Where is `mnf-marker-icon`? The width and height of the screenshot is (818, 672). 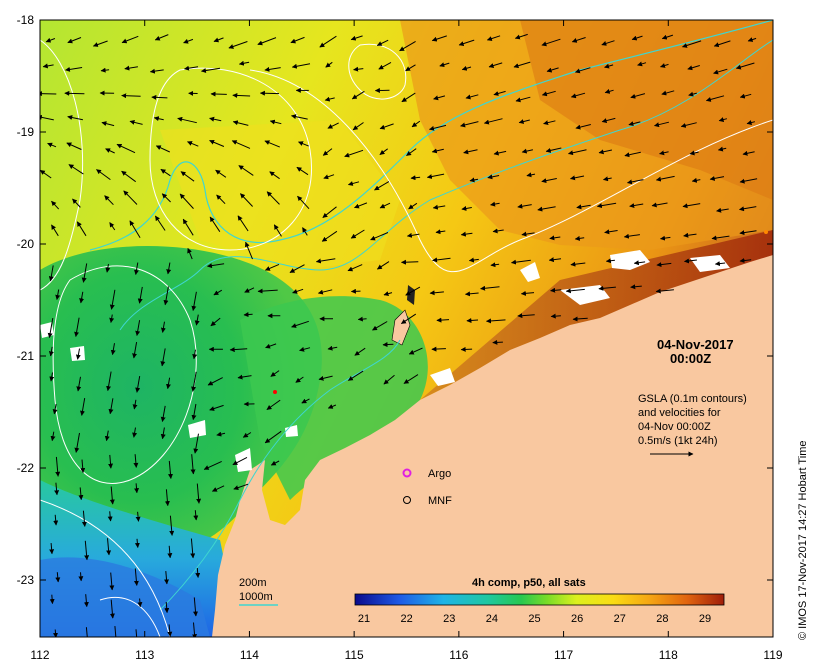
mnf-marker-icon is located at coordinates (407, 500).